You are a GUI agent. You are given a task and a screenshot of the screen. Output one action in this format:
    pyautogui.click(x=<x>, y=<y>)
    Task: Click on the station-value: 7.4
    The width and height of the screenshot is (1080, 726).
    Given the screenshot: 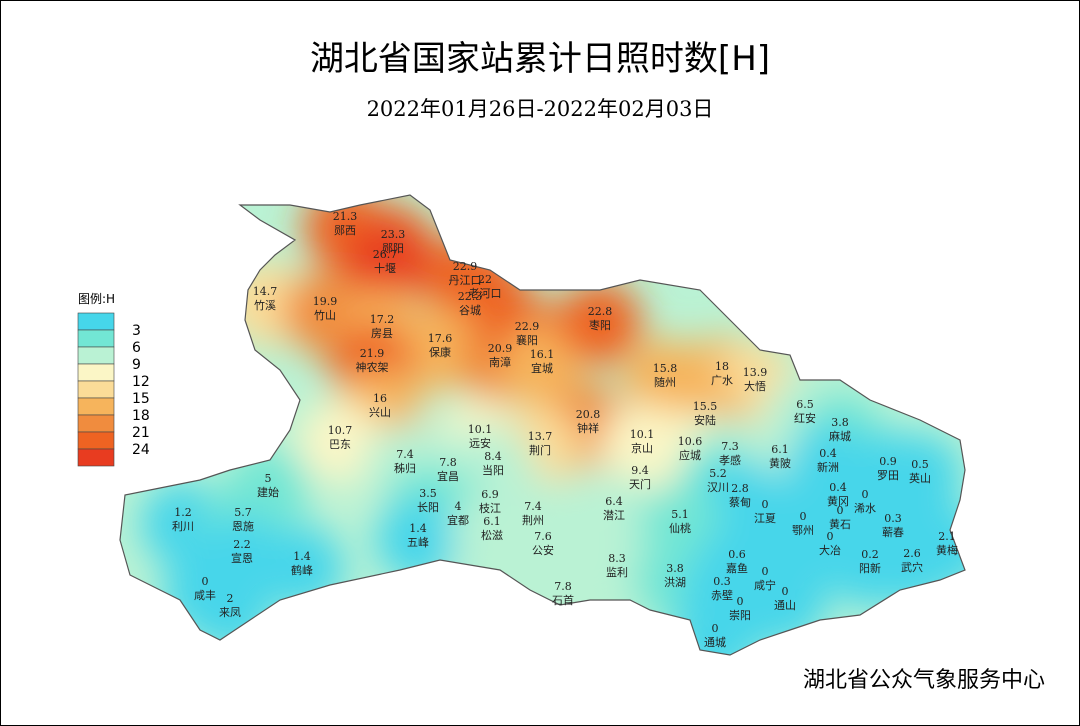 What is the action you would take?
    pyautogui.click(x=533, y=506)
    